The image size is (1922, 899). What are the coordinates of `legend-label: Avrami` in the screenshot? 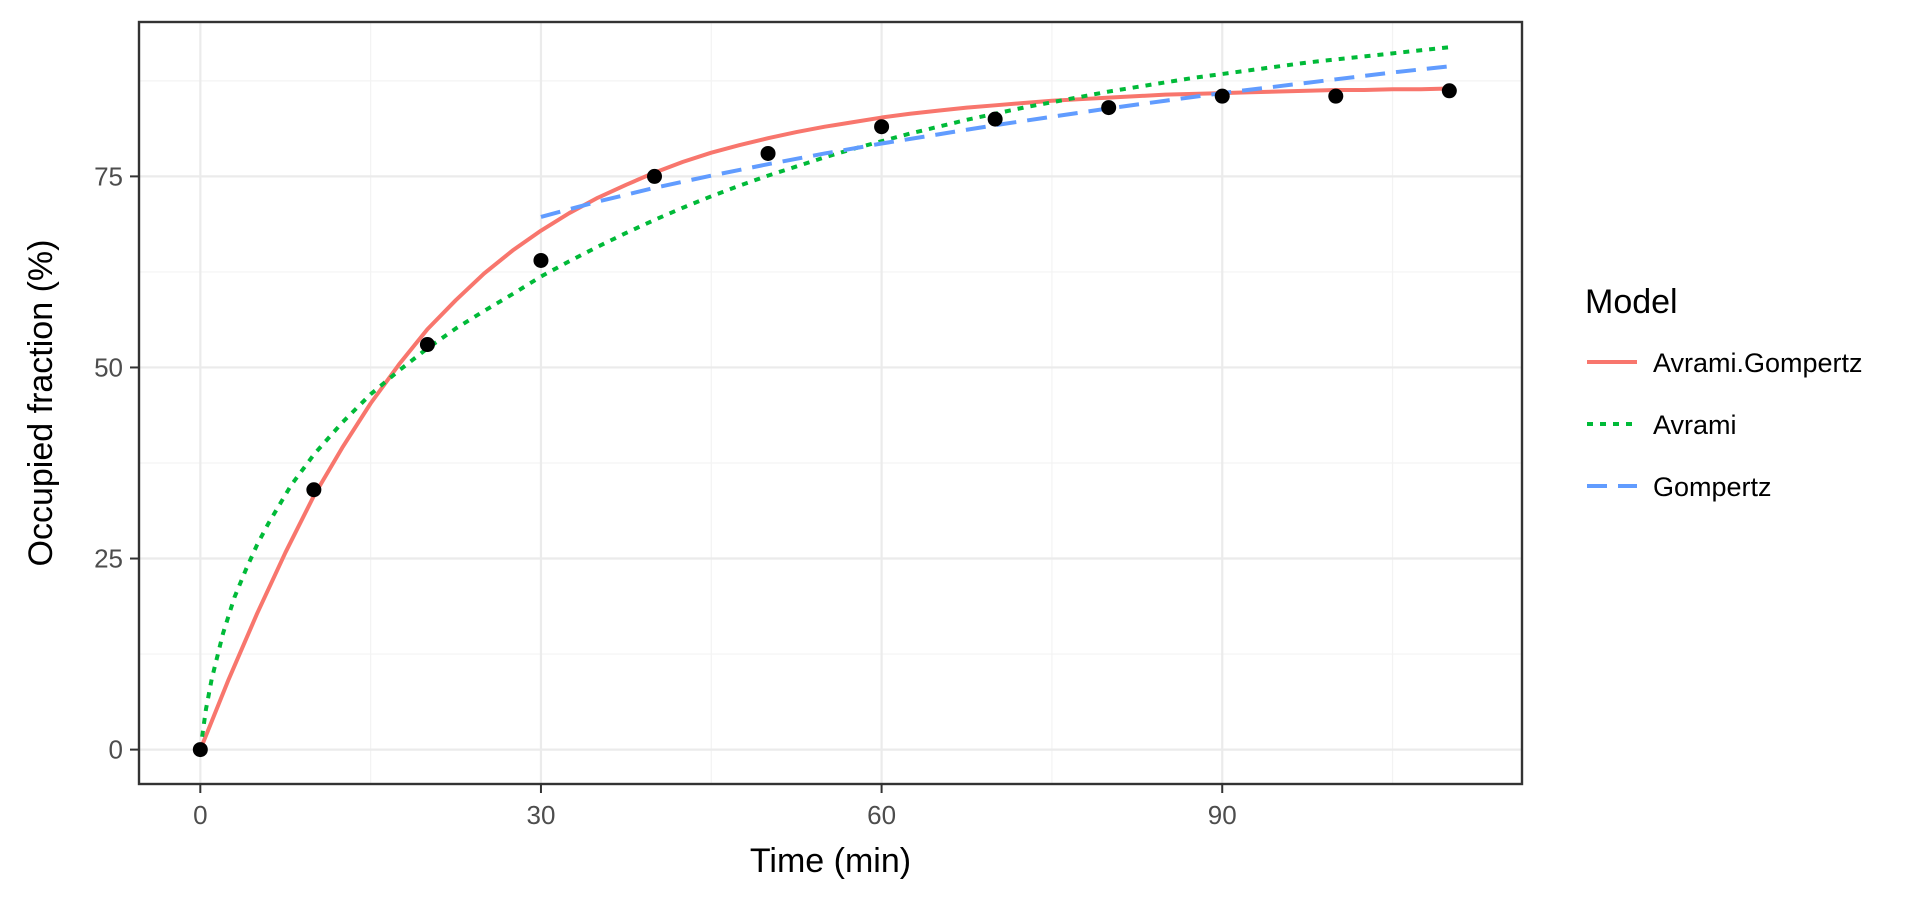 It's located at (1695, 425).